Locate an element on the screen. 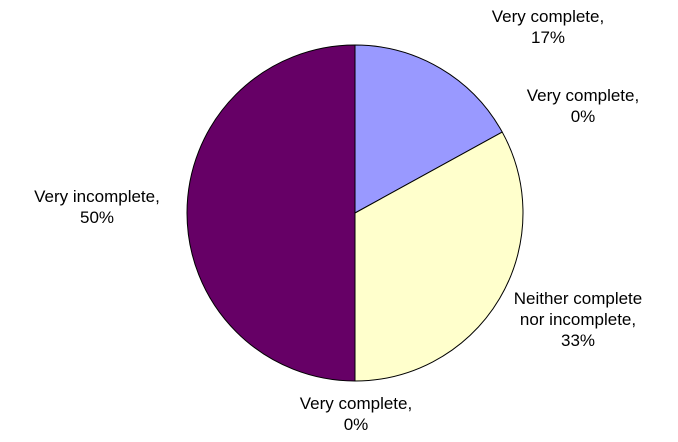 The image size is (678, 442). slice-label-1: Very complete, 0% is located at coordinates (583, 106).